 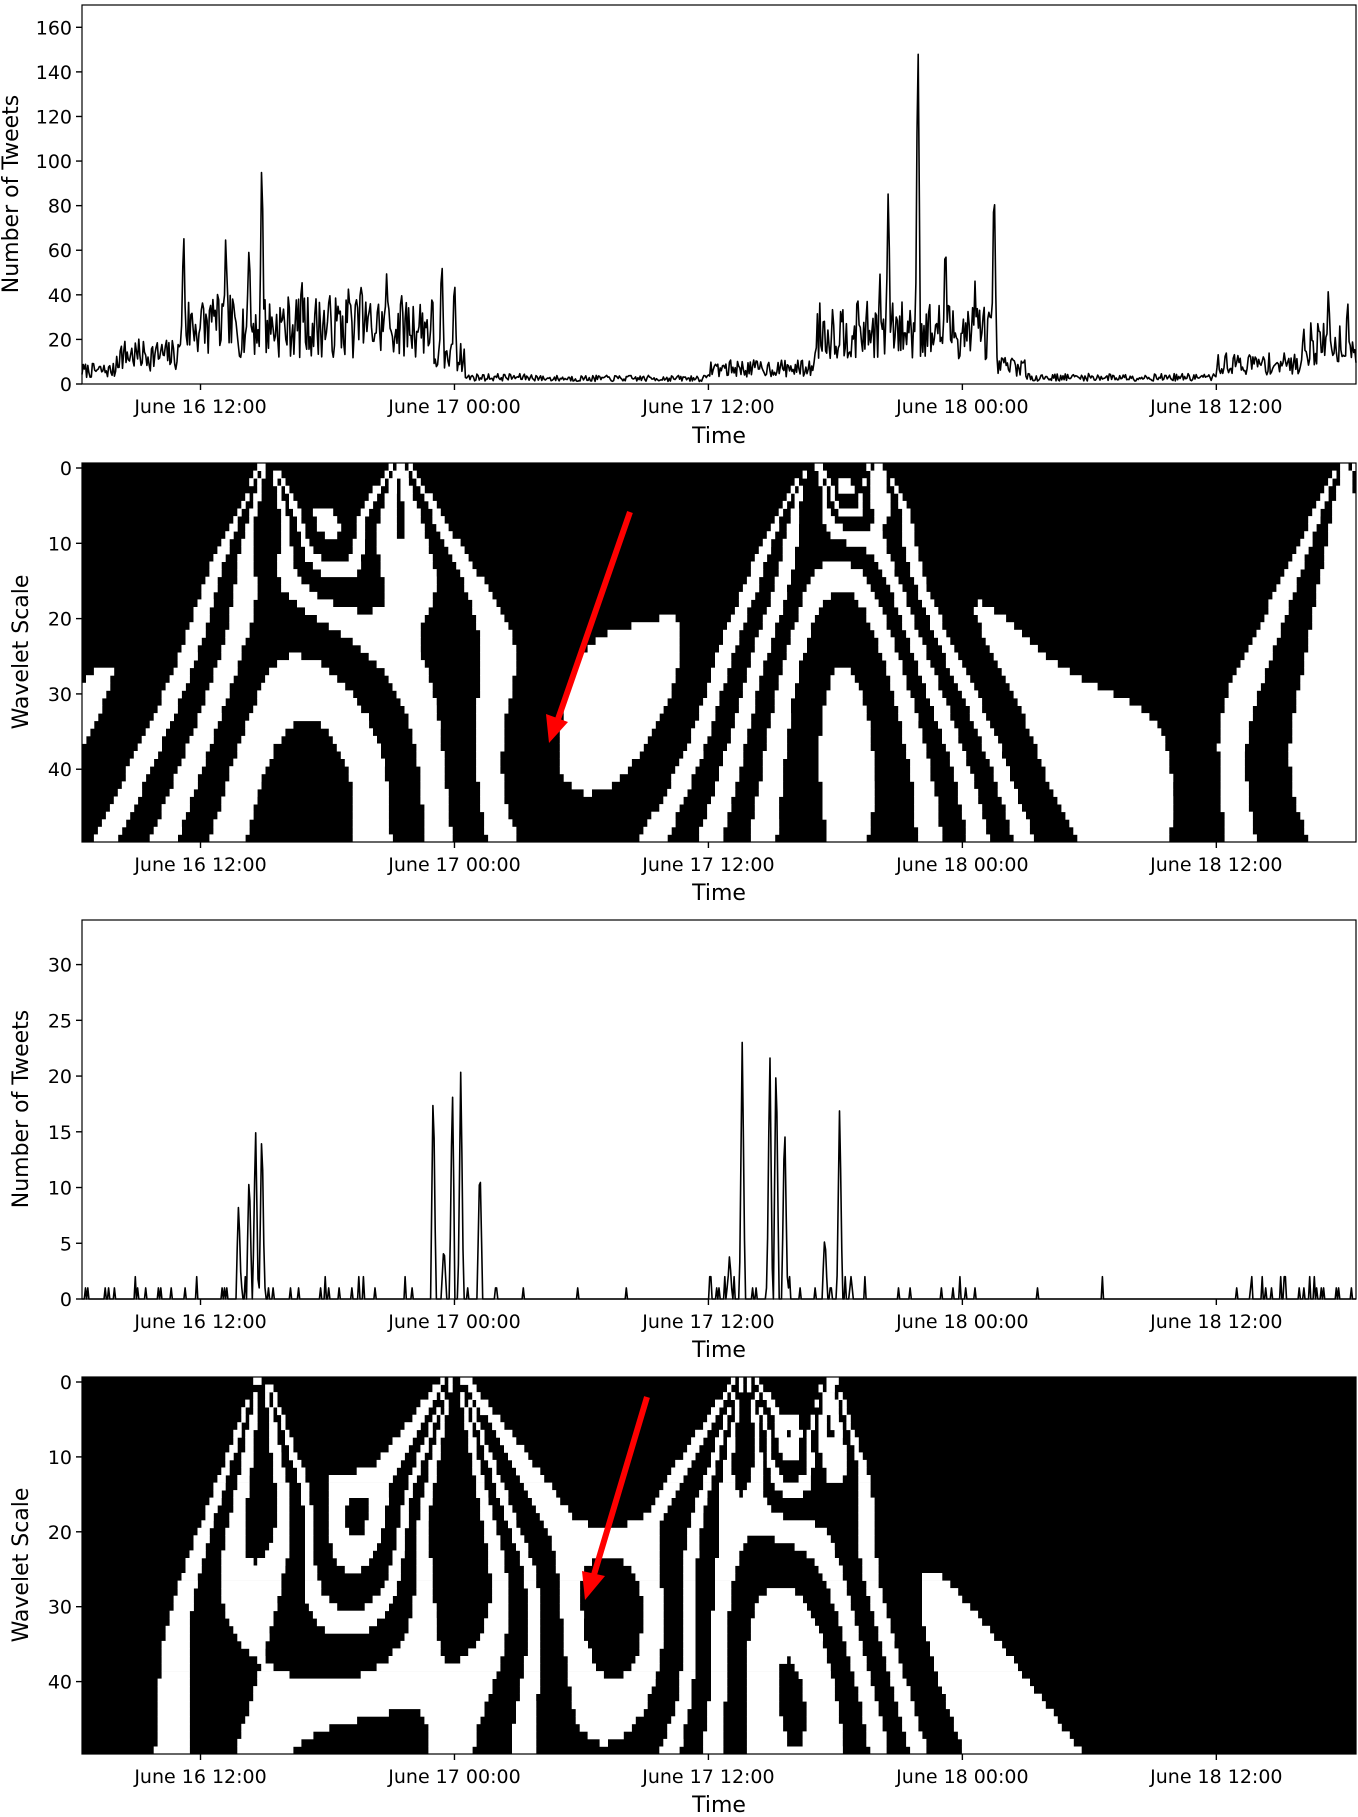 I want to click on y-tick-label: 10, so click(x=60, y=1189).